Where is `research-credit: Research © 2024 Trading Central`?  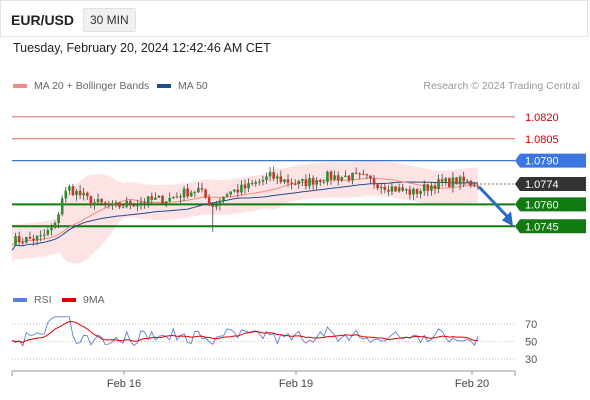 research-credit: Research © 2024 Trading Central is located at coordinates (501, 86).